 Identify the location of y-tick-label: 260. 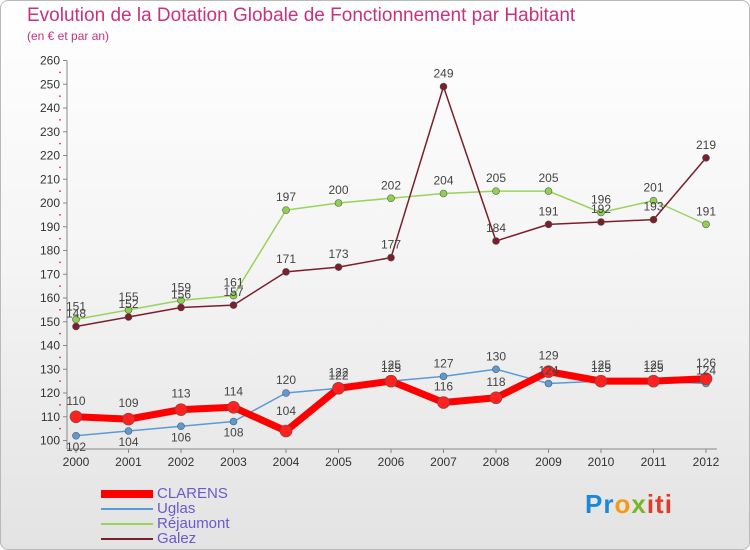
(50, 61).